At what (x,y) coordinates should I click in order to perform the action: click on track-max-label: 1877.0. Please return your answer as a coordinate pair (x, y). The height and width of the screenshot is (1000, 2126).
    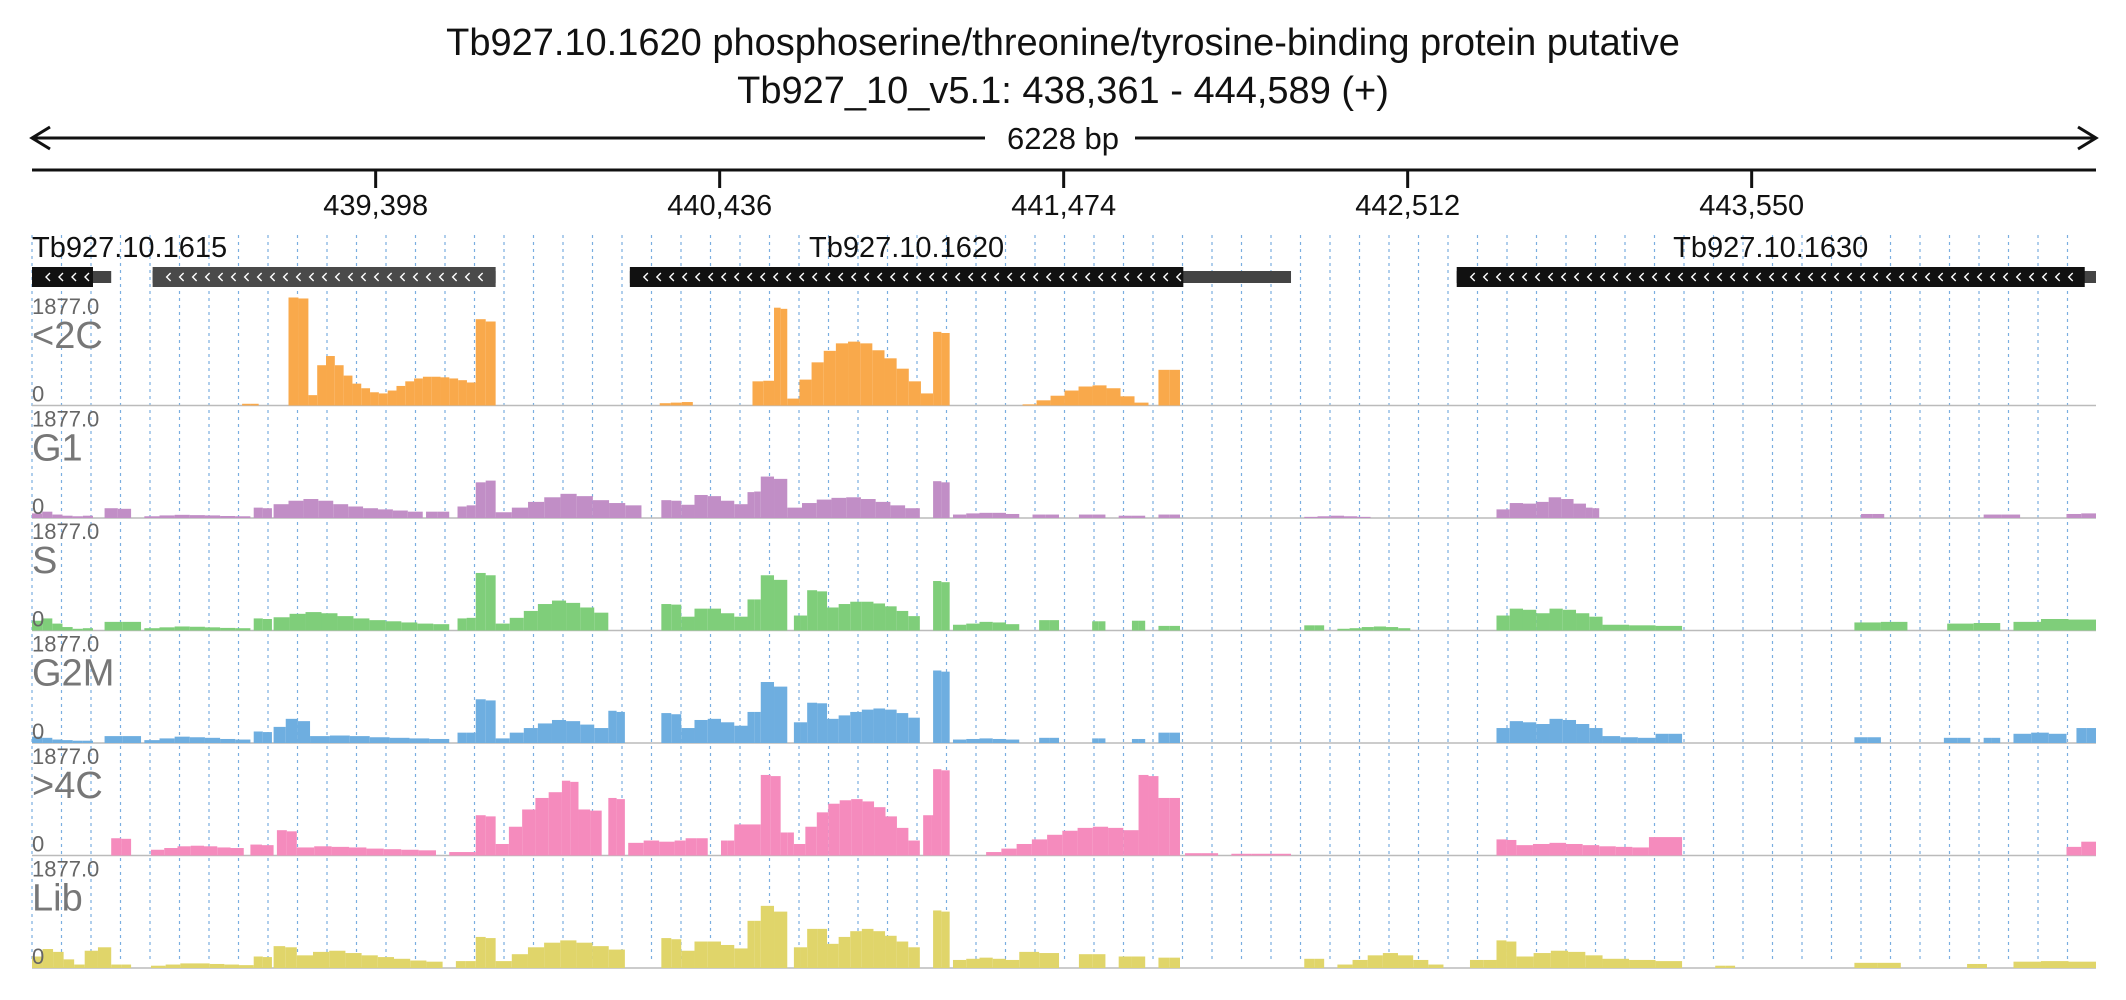
    Looking at the image, I should click on (65, 419).